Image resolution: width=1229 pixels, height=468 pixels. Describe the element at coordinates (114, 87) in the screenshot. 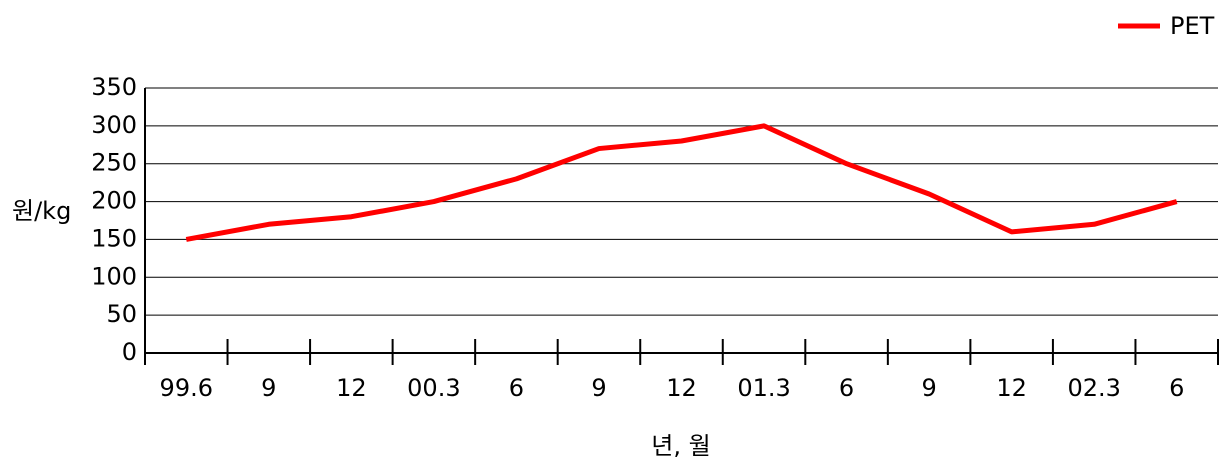

I see `y-tick-label: 350` at that location.